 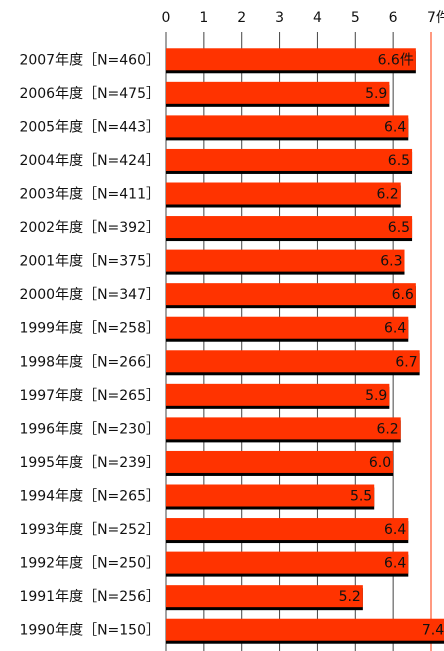 What do you see at coordinates (406, 362) in the screenshot?
I see `value-label: 6.7` at bounding box center [406, 362].